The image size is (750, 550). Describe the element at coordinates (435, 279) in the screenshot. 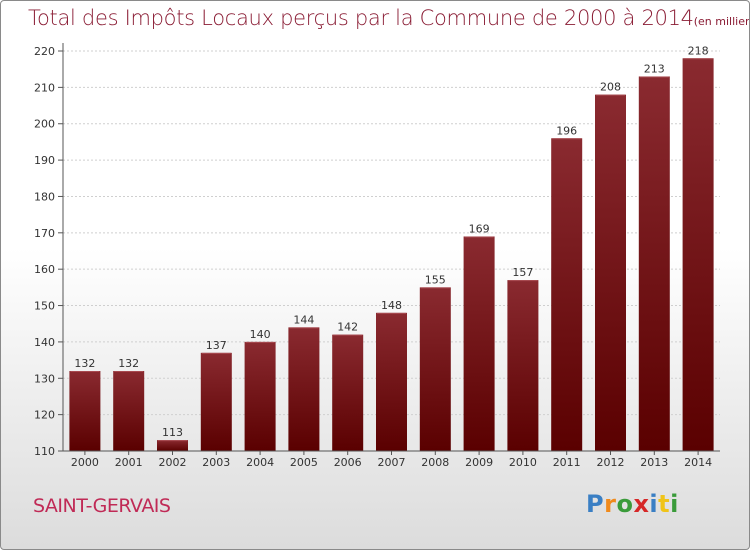

I see `value-label-2008: 155` at that location.